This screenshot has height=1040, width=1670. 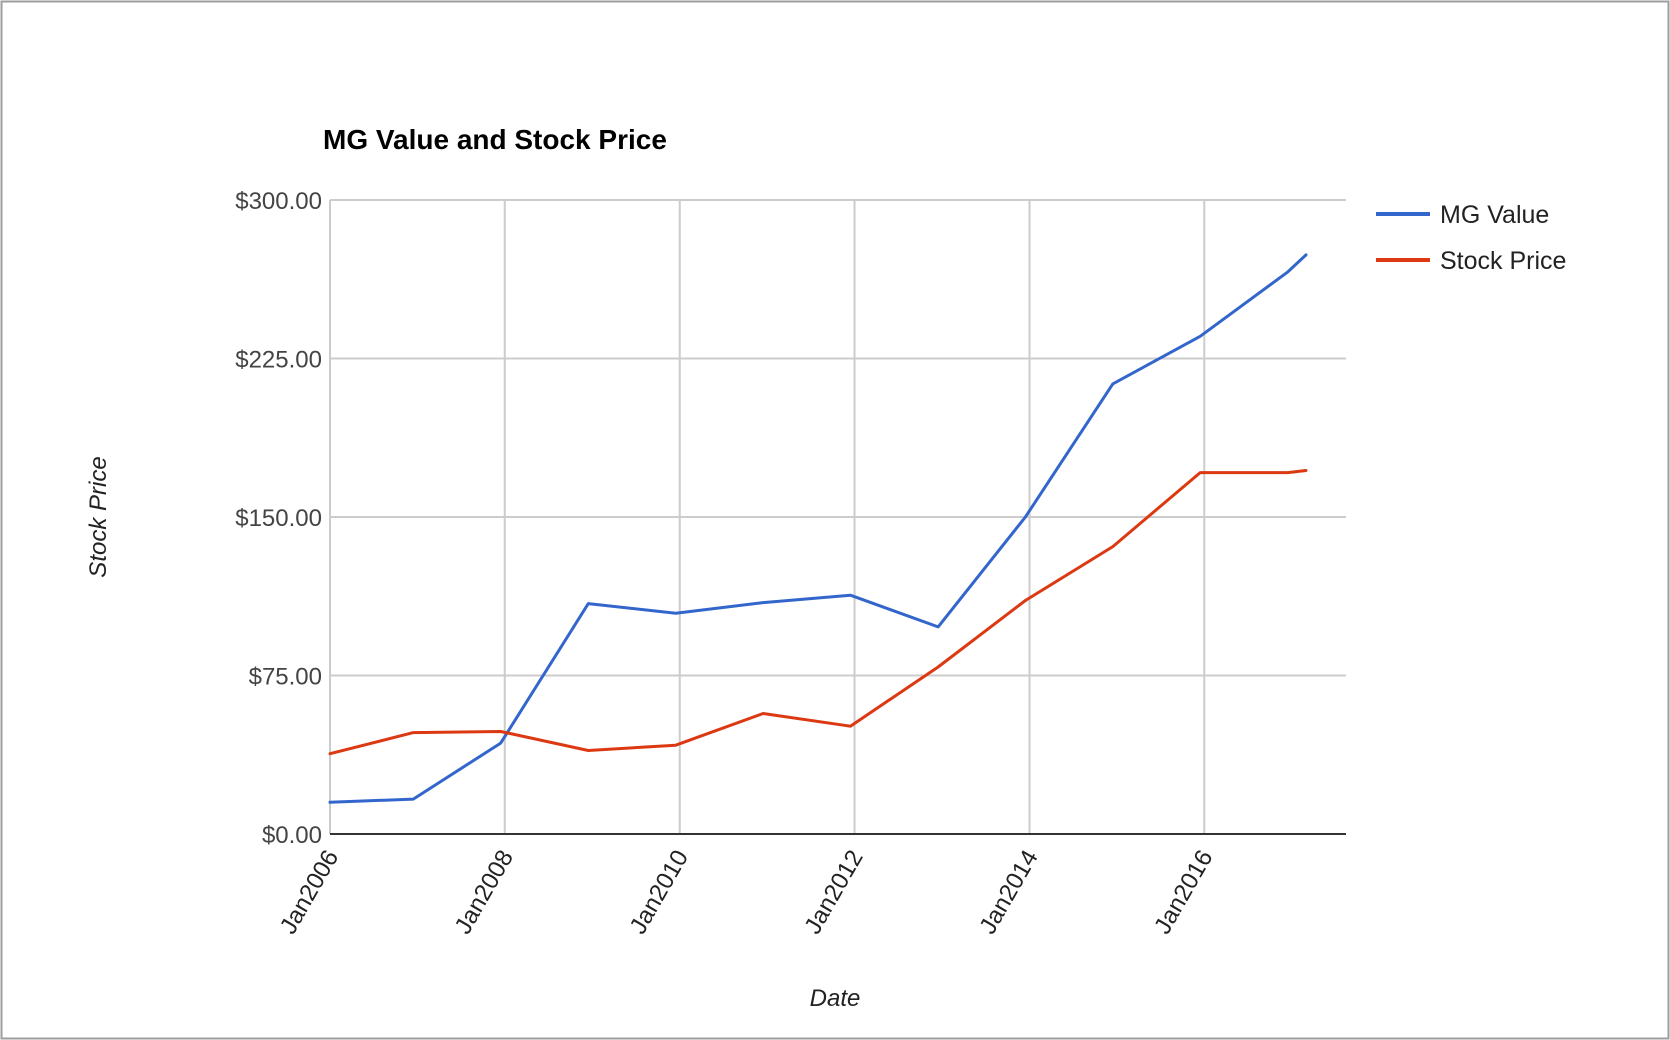 I want to click on legend-label-mg-value: MG Value, so click(x=1494, y=215).